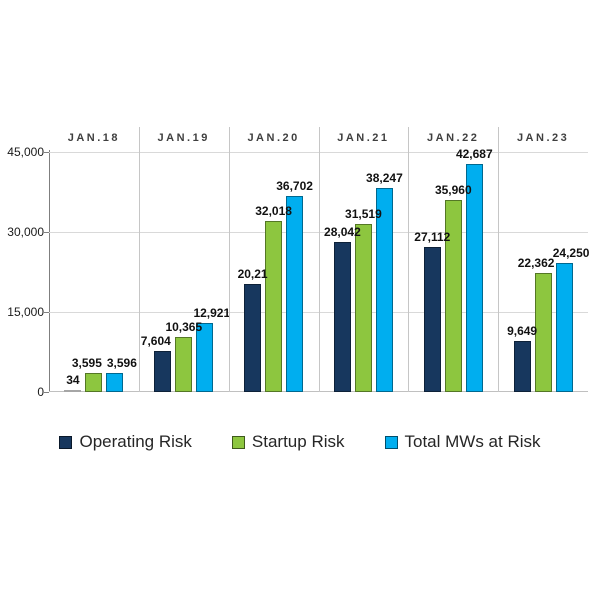  I want to click on legend-item-operating-risk: Operating Risk, so click(125, 442).